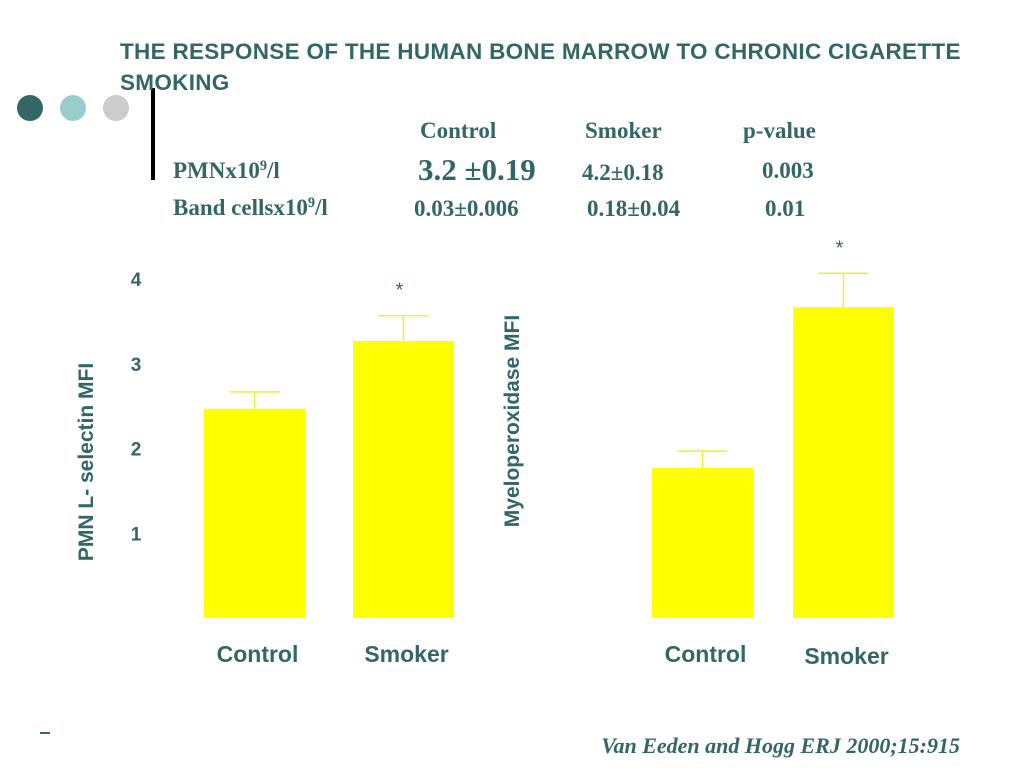 The image size is (1024, 768). What do you see at coordinates (136, 534) in the screenshot?
I see `y-tick-label: 1` at bounding box center [136, 534].